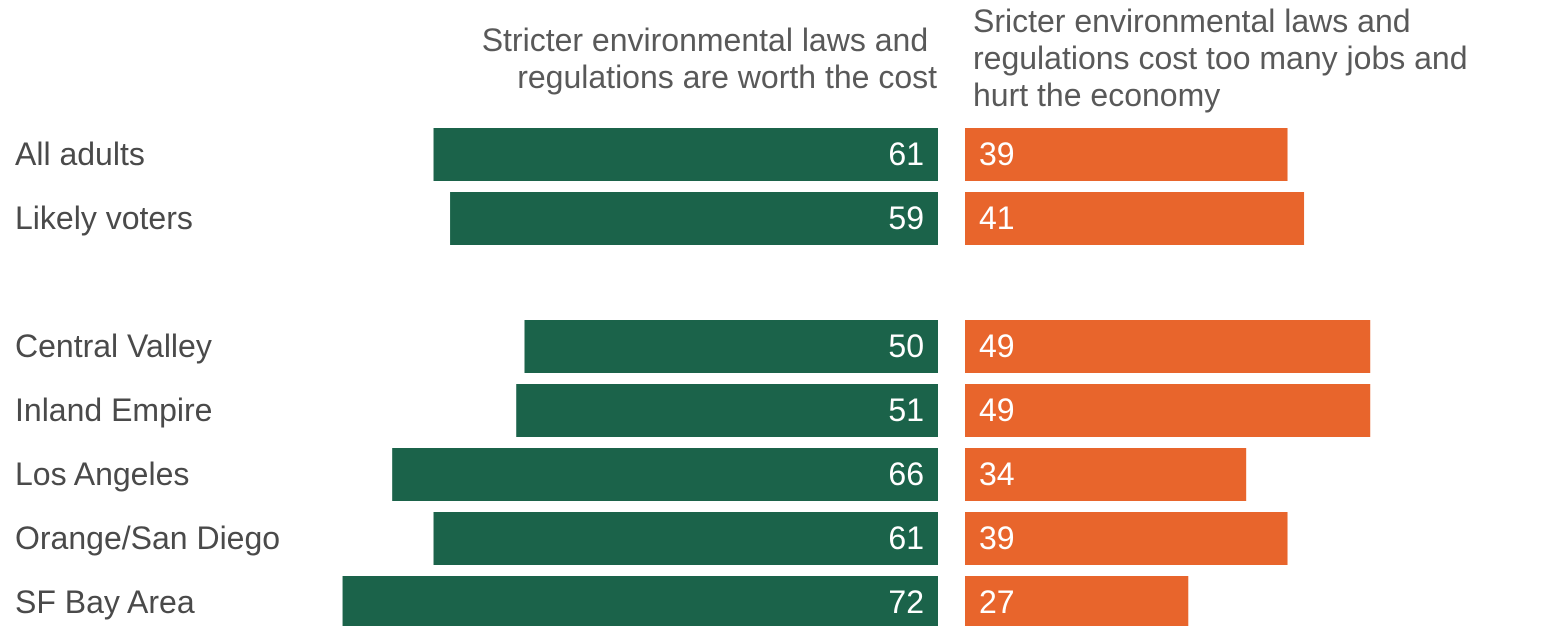 This screenshot has height=626, width=1555. I want to click on category-label-sf-bay-area: SF Bay Area, so click(105, 602).